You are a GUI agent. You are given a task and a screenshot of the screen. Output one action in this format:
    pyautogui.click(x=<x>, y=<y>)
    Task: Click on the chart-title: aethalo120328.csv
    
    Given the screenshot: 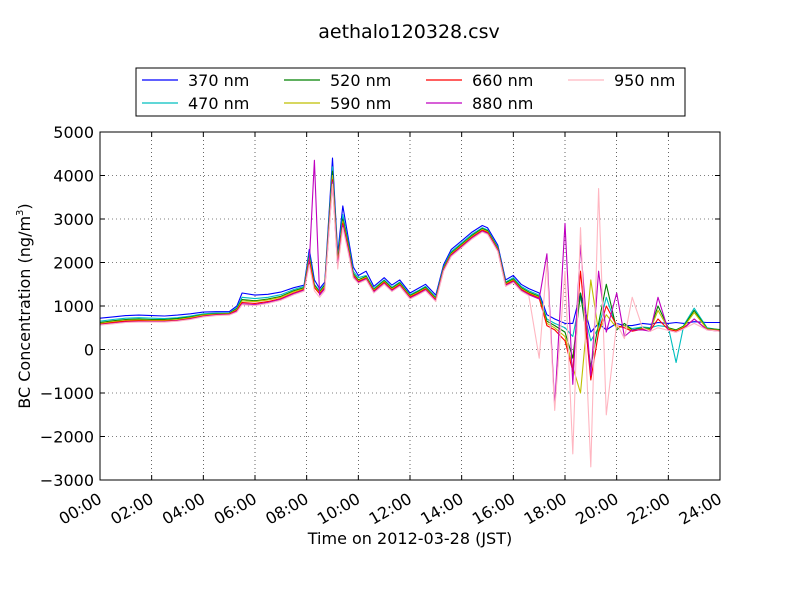 What is the action you would take?
    pyautogui.click(x=409, y=32)
    